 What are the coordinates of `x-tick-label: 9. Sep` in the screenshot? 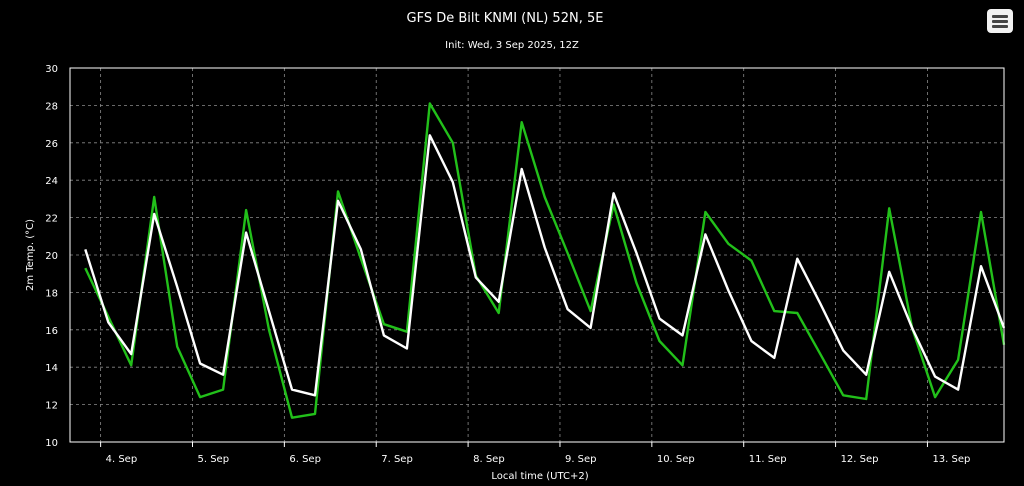 It's located at (581, 459).